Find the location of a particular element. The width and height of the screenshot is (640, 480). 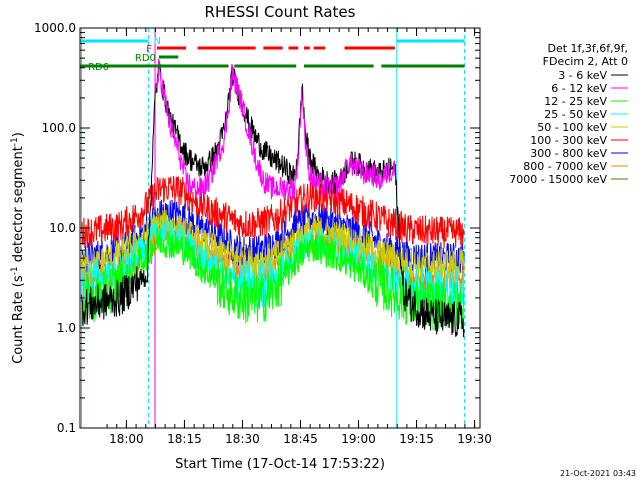

legend-entry-label: 25 - 50 keV is located at coordinates (575, 114).